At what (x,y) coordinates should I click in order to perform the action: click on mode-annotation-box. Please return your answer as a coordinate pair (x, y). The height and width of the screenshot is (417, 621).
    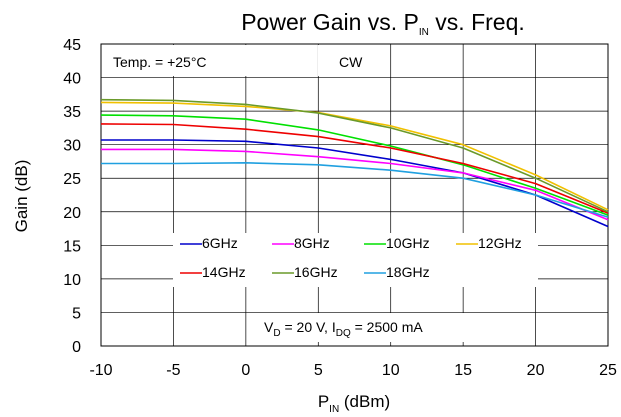
    Looking at the image, I should click on (348, 60).